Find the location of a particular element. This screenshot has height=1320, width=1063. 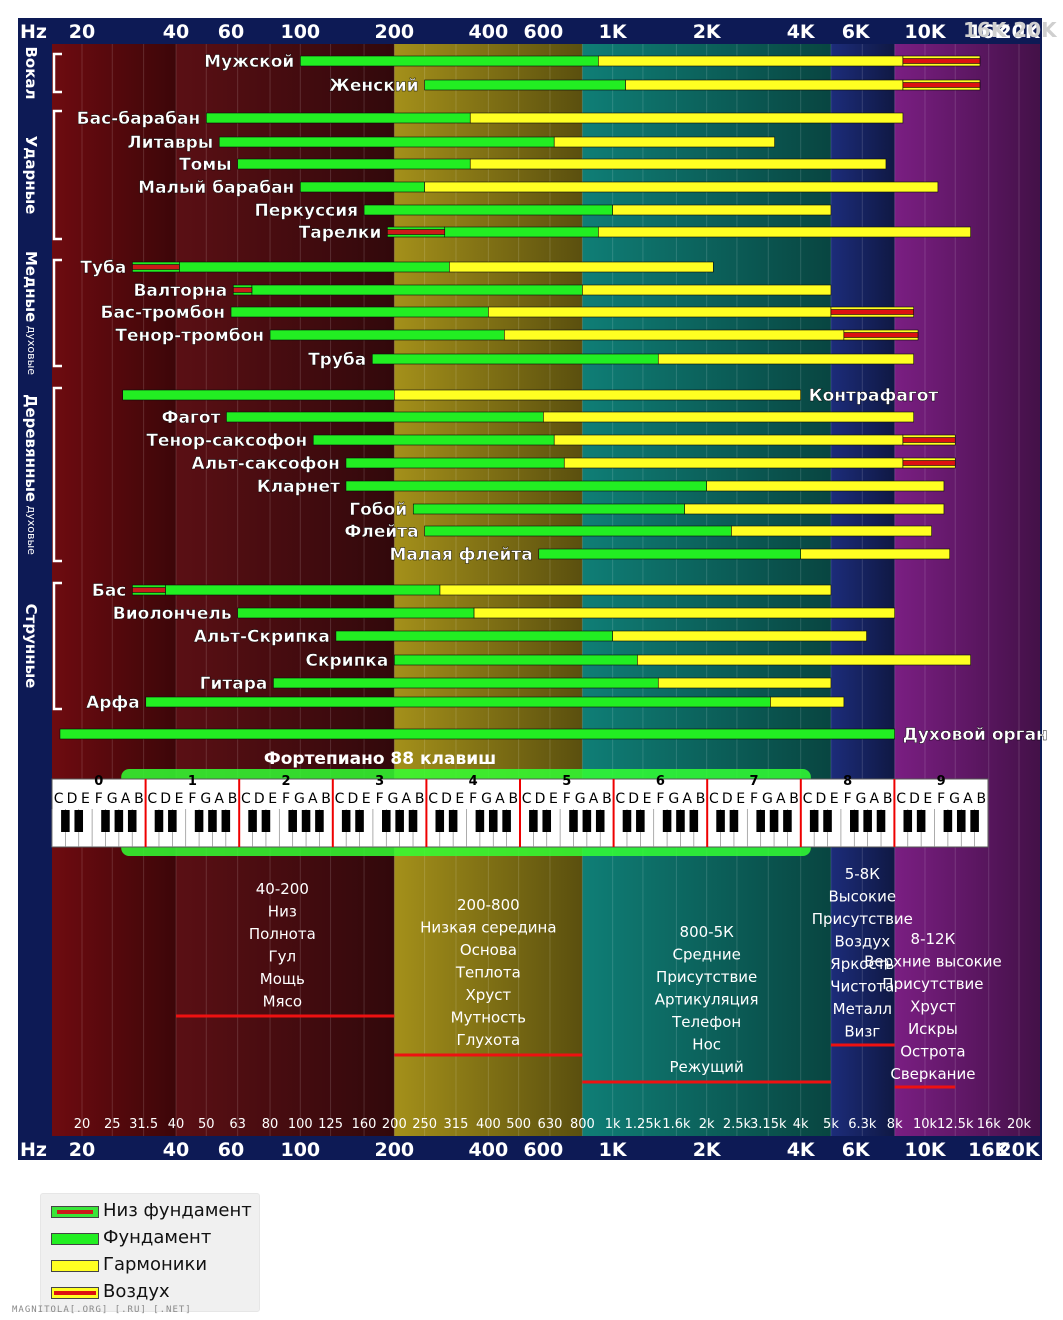

minor-tick-label: 63 is located at coordinates (237, 1124).